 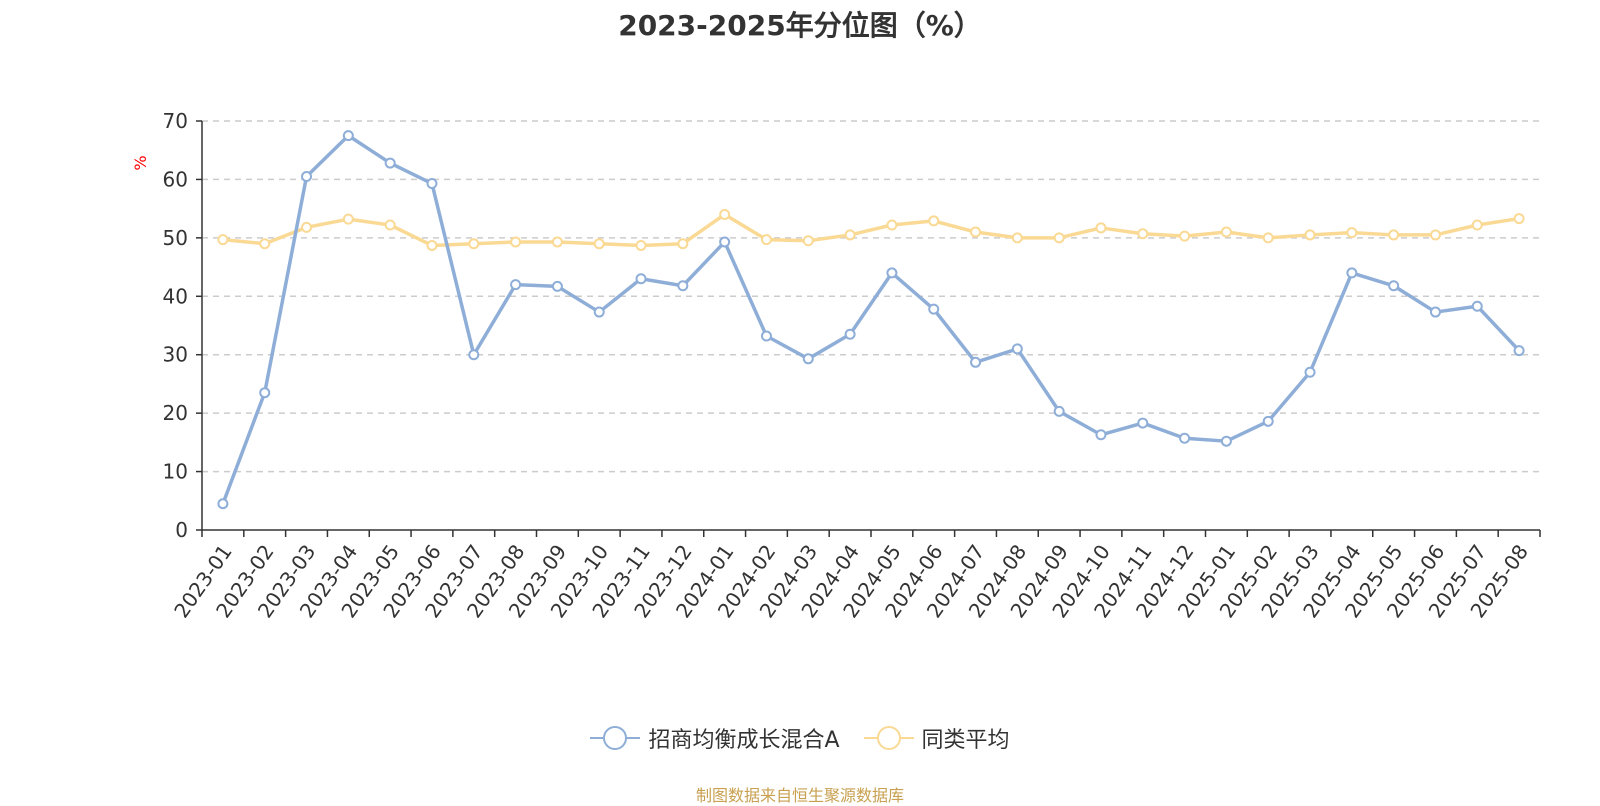 I want to click on y-tick-label-5: 50, so click(x=175, y=238).